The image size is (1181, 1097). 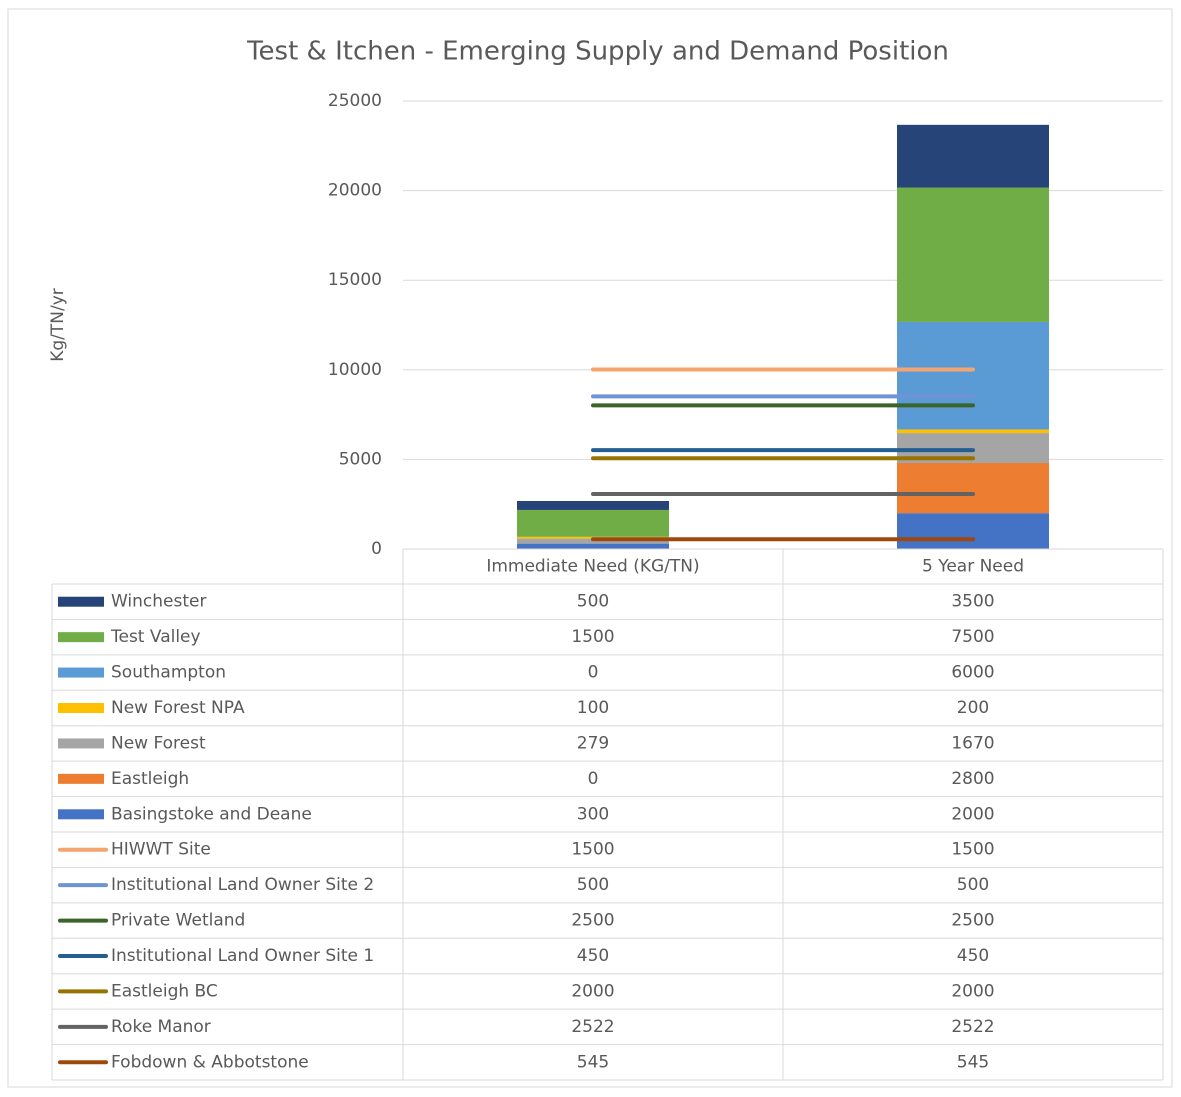 What do you see at coordinates (360, 459) in the screenshot?
I see `y-tick-label: 5000` at bounding box center [360, 459].